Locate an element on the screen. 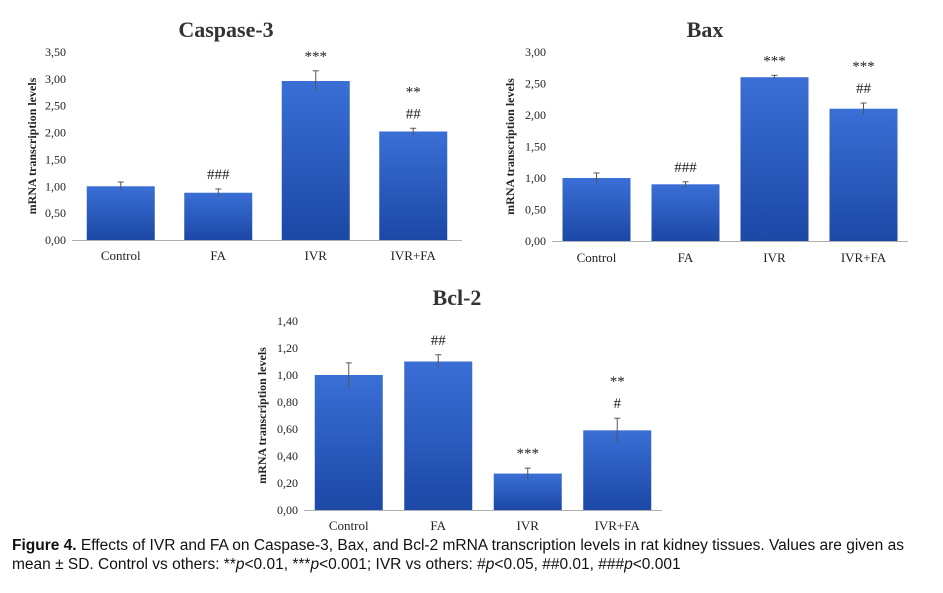  caption-part: <0.001; IVR vs others: # is located at coordinates (402, 564).